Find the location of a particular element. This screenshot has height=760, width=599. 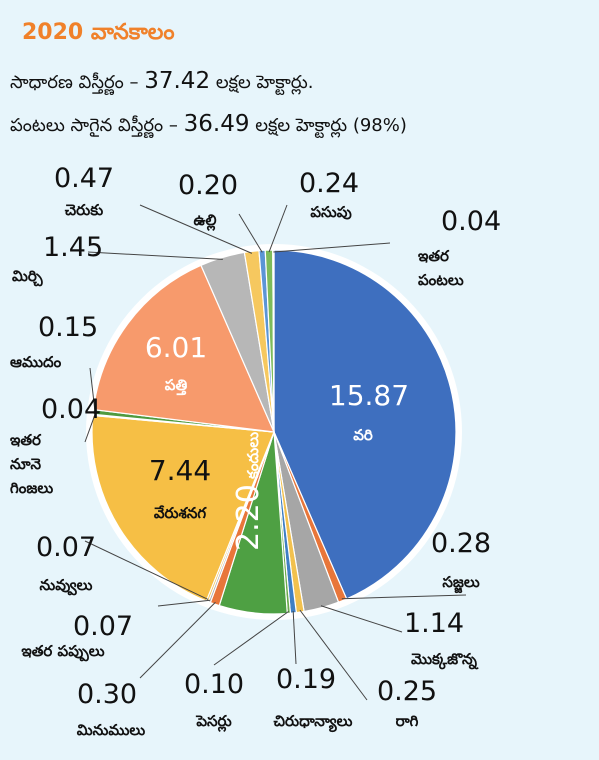

category-label-18-0: ఇతర is located at coordinates (434, 256).